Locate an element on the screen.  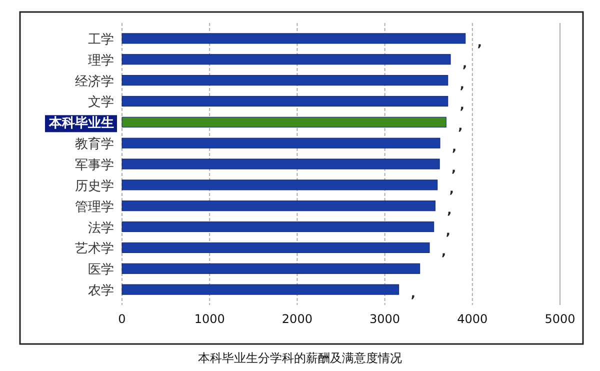
x-tick-label: 1000 is located at coordinates (209, 319).